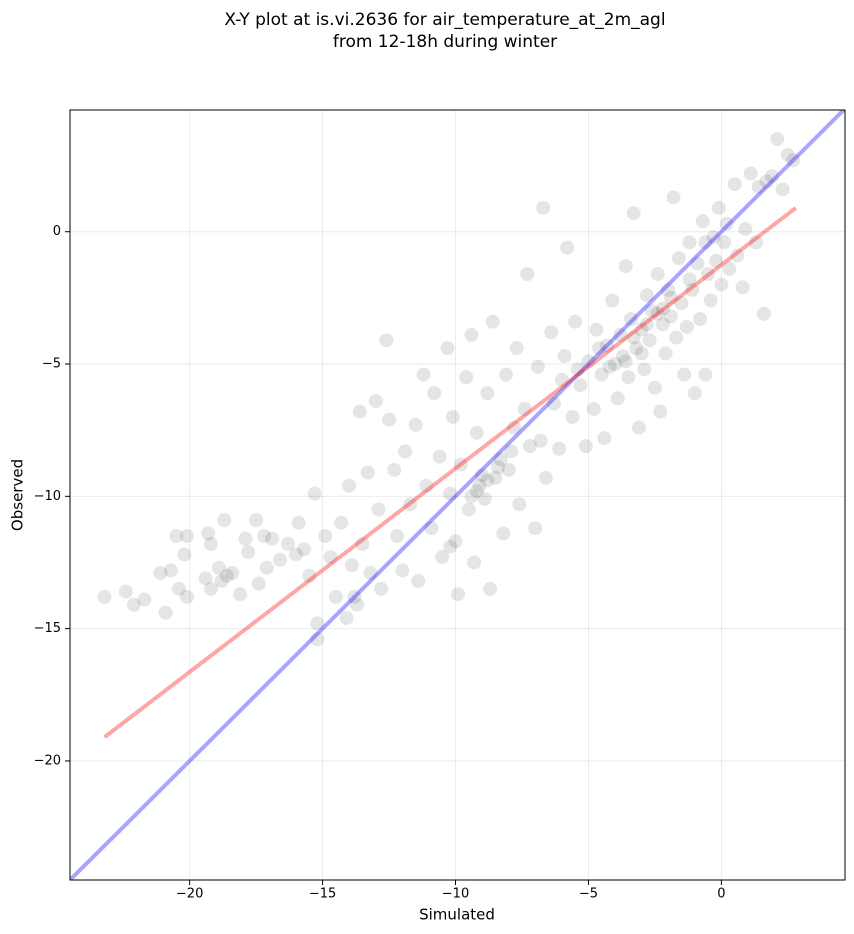 This screenshot has height=934, width=854. I want to click on x-axis-label: Simulated, so click(457, 915).